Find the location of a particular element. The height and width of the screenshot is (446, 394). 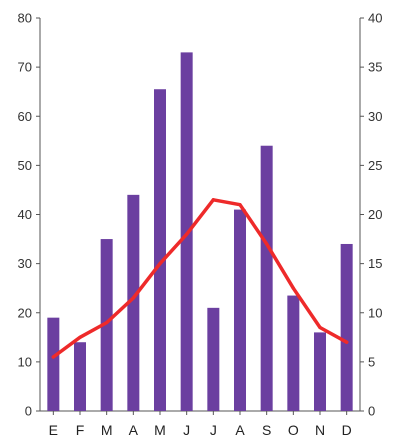

left-y-tick-label: 20 is located at coordinates (25, 312).